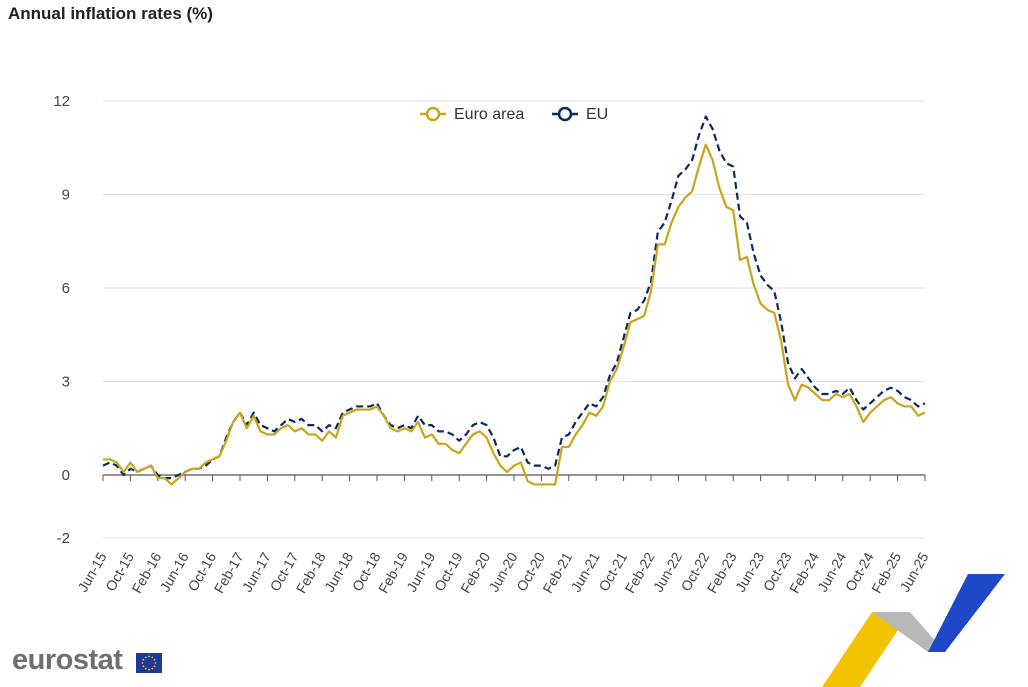 The height and width of the screenshot is (687, 1028). I want to click on eurostat-logo: eurostat, so click(67, 660).